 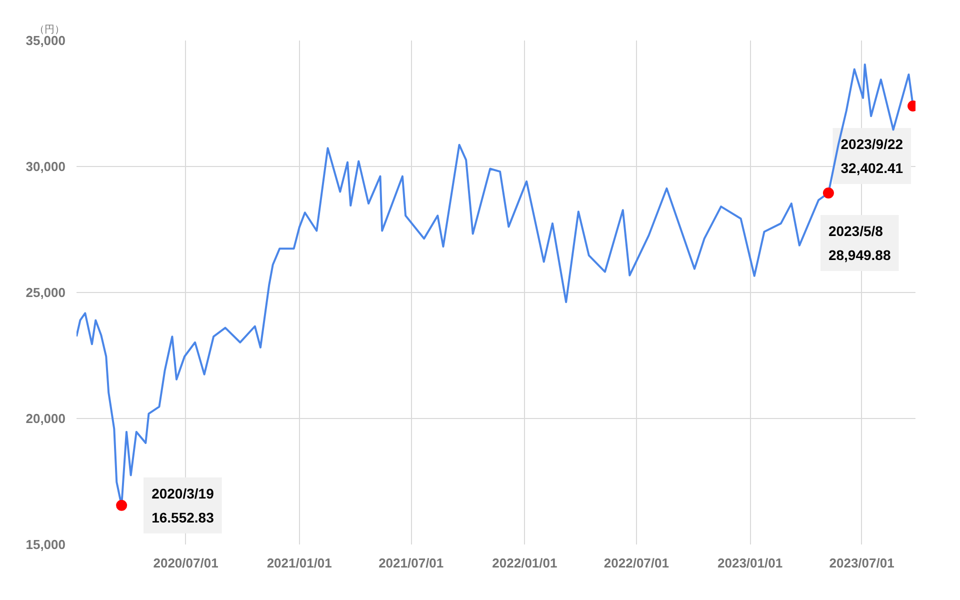 I want to click on x-tick-label: 2023/07/01, so click(x=861, y=563).